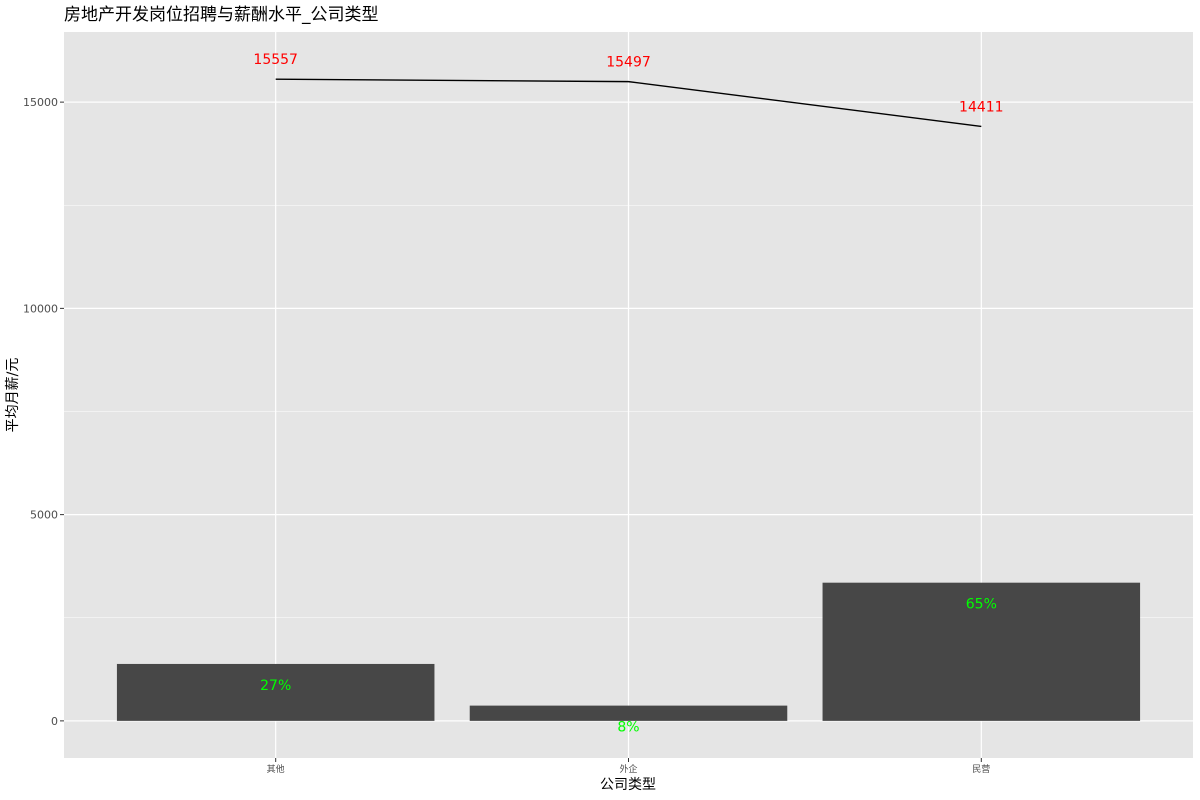 The image size is (1200, 800). What do you see at coordinates (981, 605) in the screenshot?
I see `bar-data-label: 65%` at bounding box center [981, 605].